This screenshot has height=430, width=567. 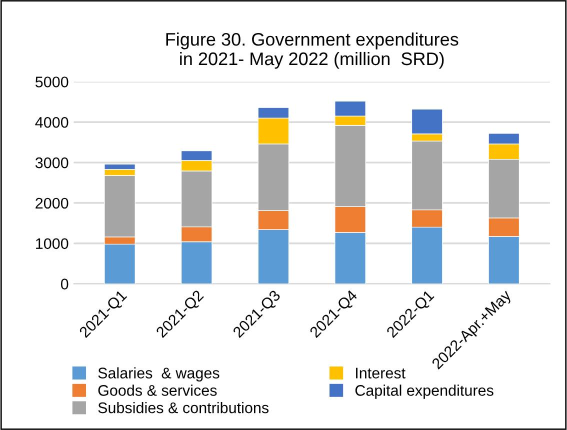 What do you see at coordinates (424, 391) in the screenshot?
I see `legend-label: Capital expenditures` at bounding box center [424, 391].